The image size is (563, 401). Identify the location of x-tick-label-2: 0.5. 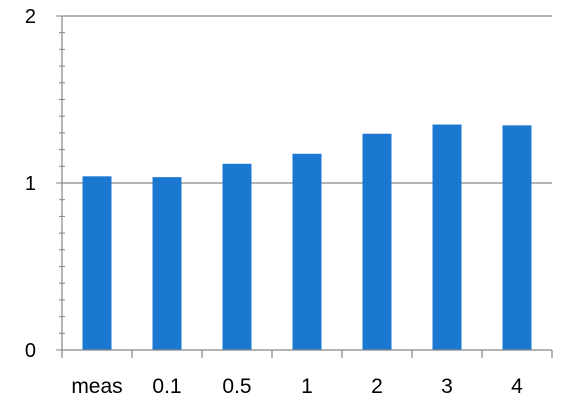
(236, 386).